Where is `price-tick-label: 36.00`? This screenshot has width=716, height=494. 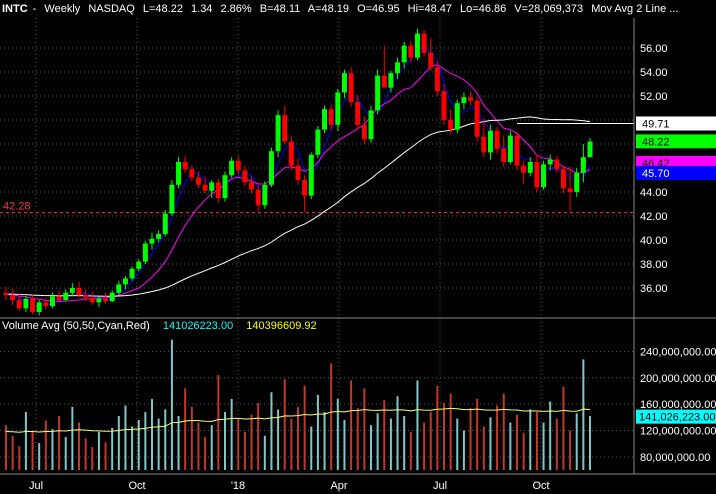 price-tick-label: 36.00 is located at coordinates (654, 289).